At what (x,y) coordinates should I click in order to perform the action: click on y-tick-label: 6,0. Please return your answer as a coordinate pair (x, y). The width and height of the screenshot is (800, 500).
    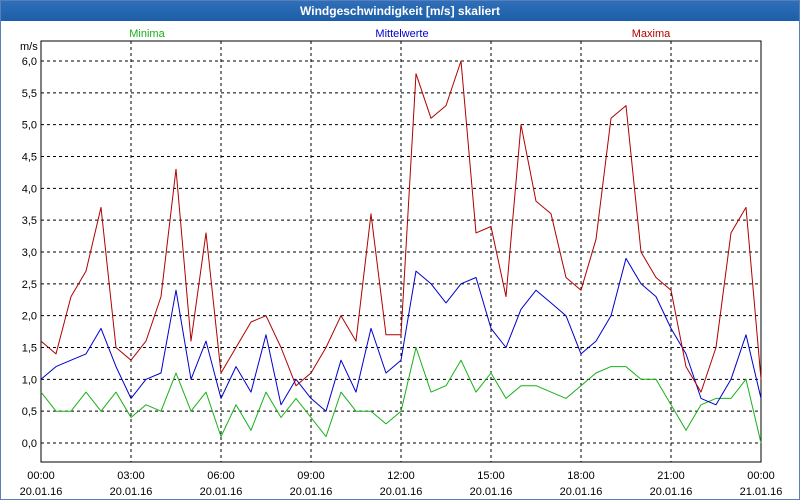
    Looking at the image, I should click on (29, 62).